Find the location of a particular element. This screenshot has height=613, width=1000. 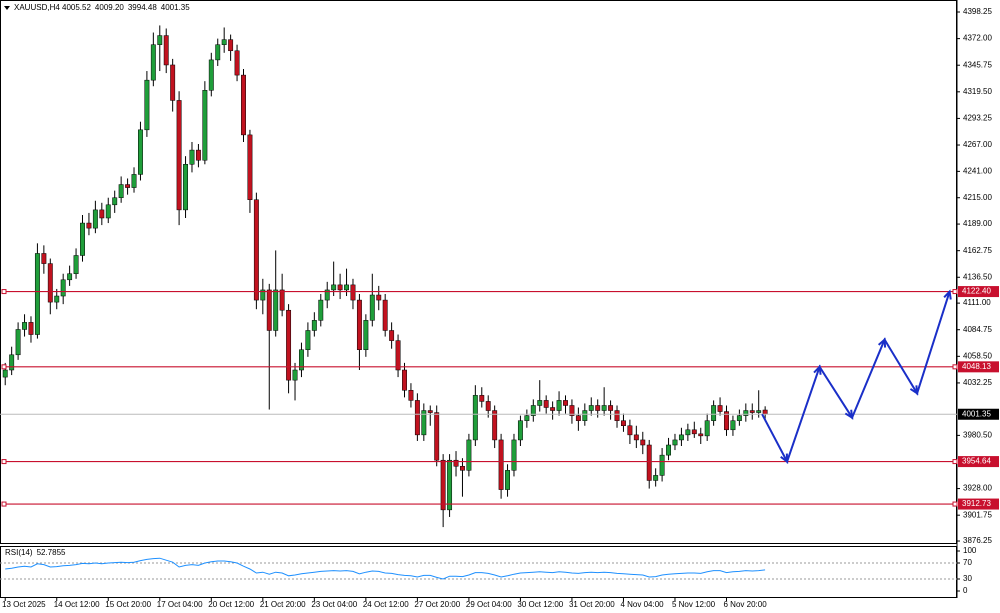

y-tick-label: 4345.75 is located at coordinates (977, 64).